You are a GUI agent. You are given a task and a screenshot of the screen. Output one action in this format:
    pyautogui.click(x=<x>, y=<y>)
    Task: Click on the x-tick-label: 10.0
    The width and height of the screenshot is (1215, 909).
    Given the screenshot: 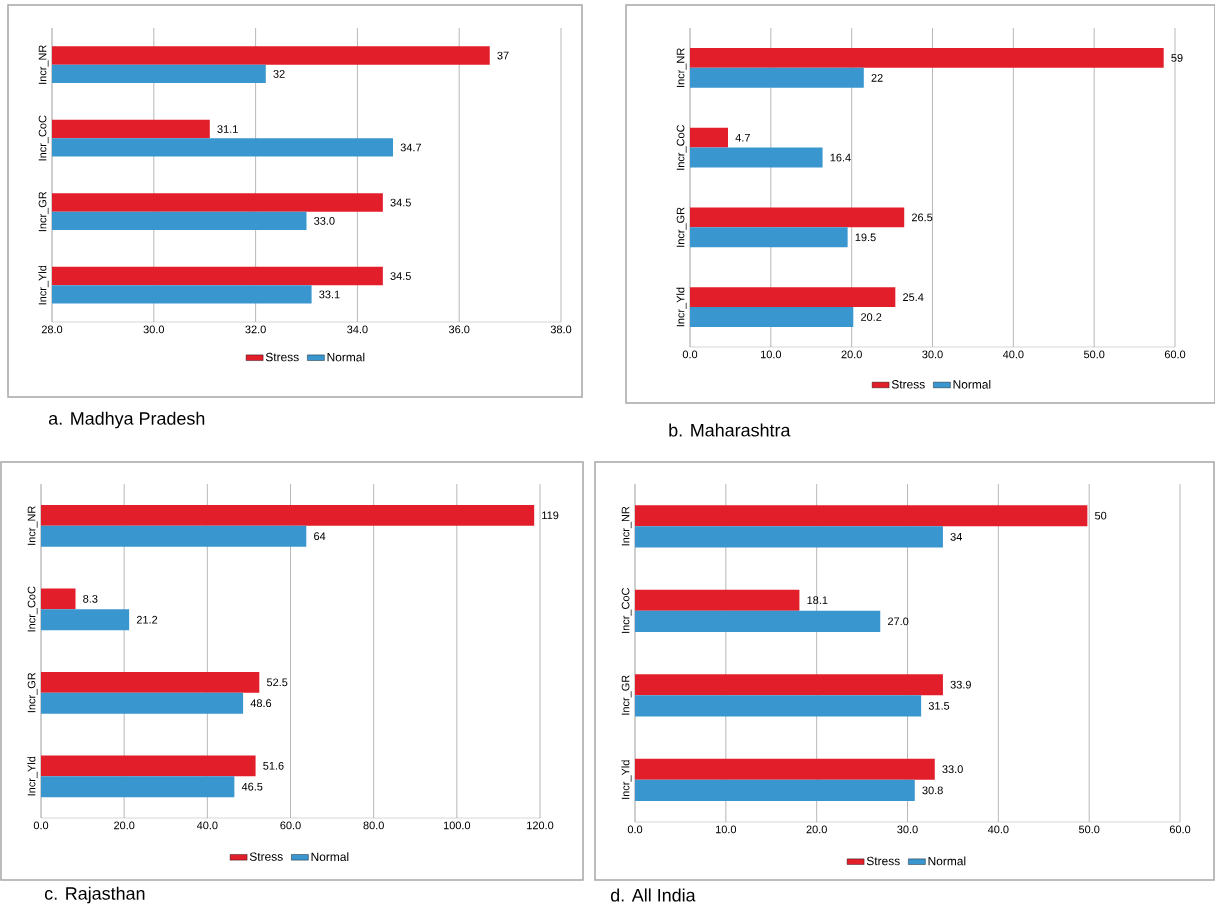 What is the action you would take?
    pyautogui.click(x=771, y=354)
    